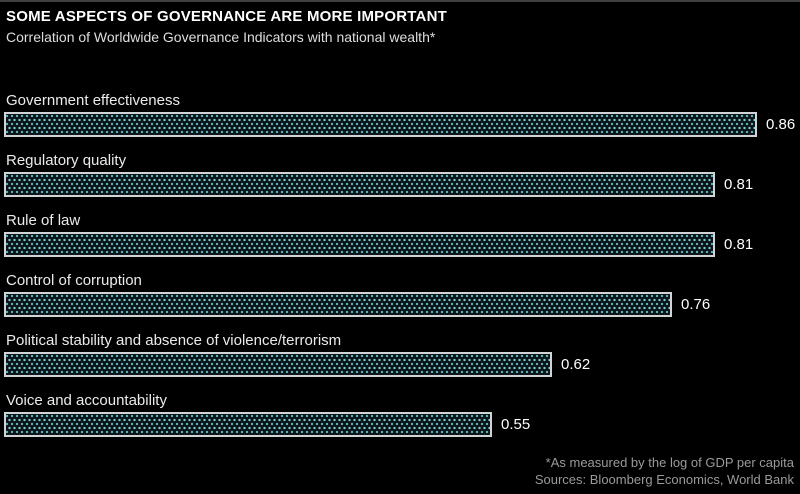 The width and height of the screenshot is (800, 494). I want to click on bar-row: 0.76, so click(402, 304).